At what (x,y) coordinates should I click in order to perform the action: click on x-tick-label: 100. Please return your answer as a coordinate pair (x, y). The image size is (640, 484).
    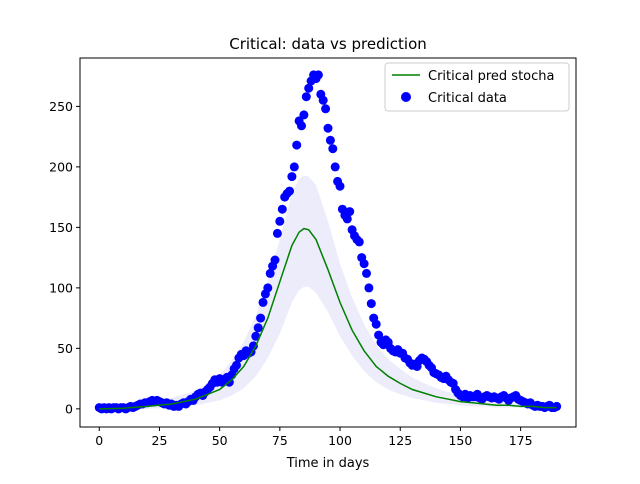
    Looking at the image, I should click on (340, 440).